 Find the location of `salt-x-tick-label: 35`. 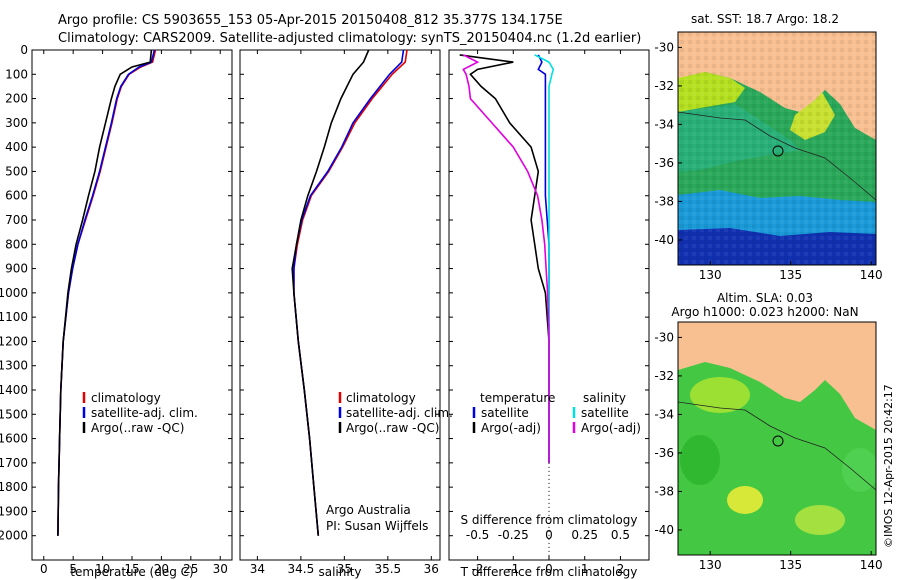

salt-x-tick-label: 35 is located at coordinates (344, 569).